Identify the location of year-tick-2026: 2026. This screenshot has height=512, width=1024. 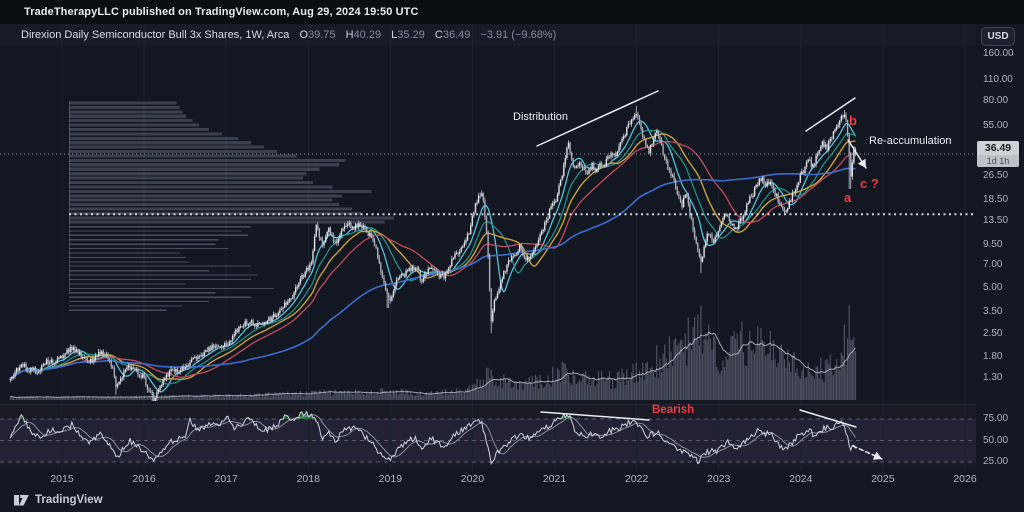
(965, 479).